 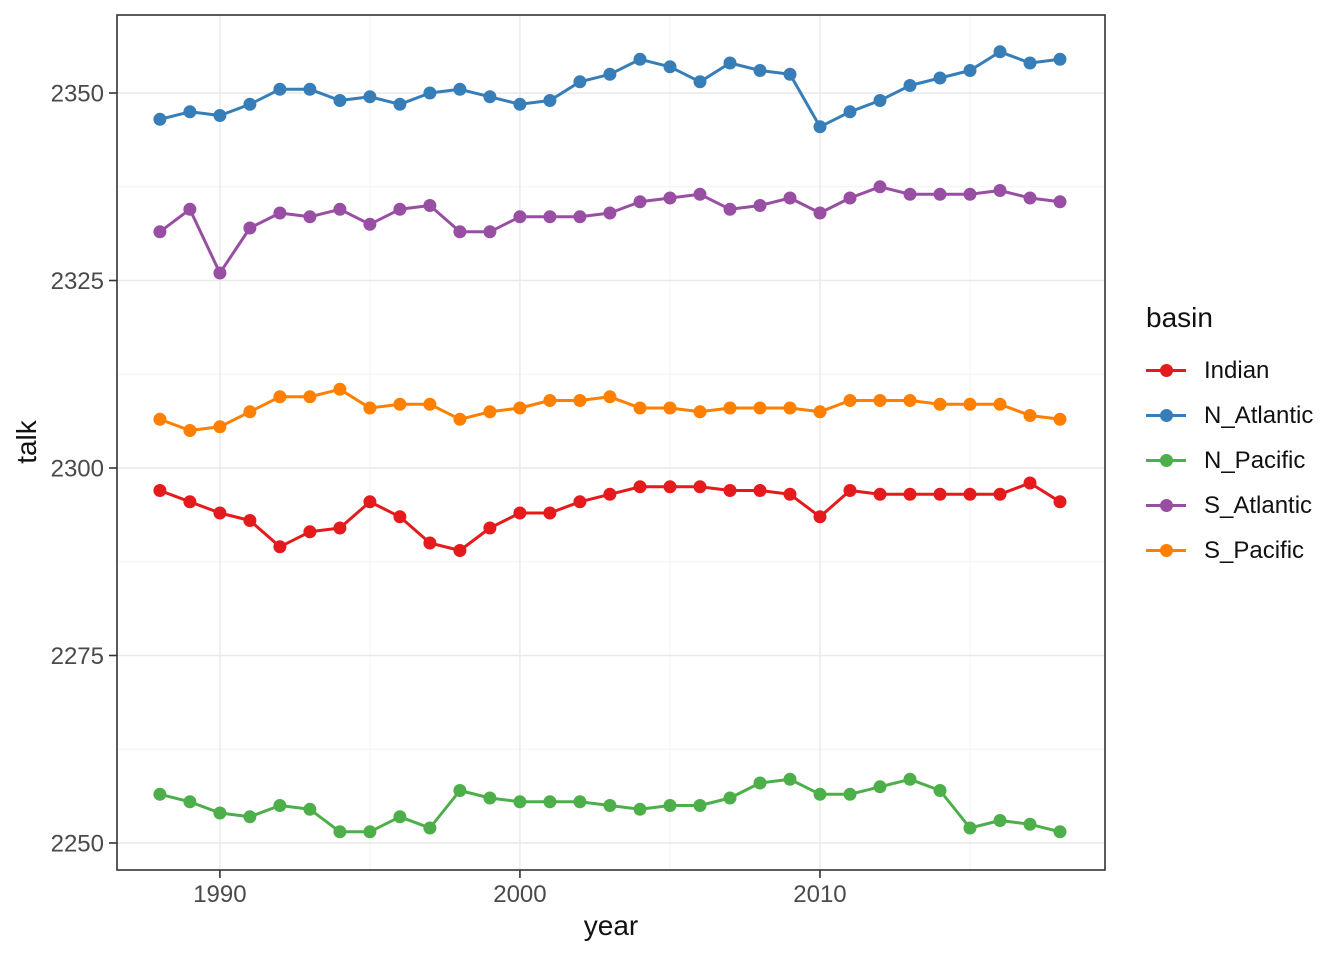 I want to click on legend-entry-label: S_Pacific, so click(x=1254, y=550).